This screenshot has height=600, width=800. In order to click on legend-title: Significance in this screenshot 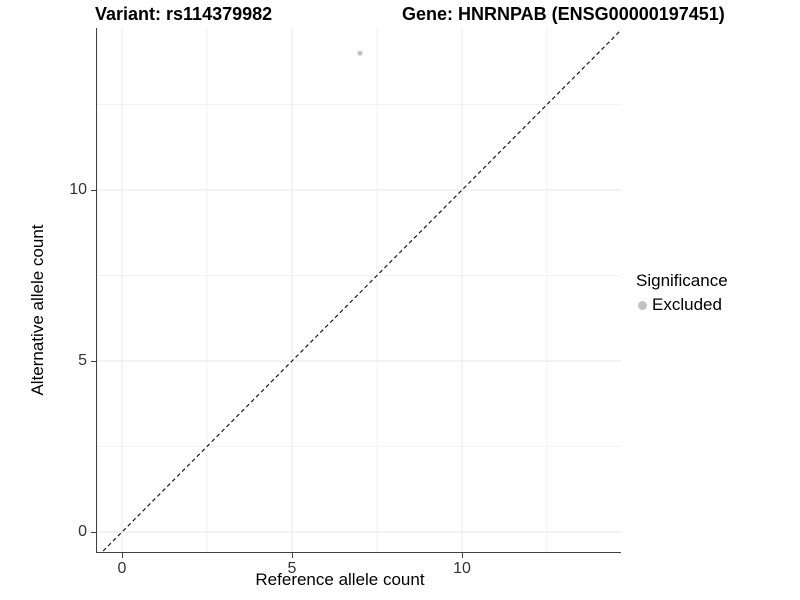, I will do `click(682, 280)`.